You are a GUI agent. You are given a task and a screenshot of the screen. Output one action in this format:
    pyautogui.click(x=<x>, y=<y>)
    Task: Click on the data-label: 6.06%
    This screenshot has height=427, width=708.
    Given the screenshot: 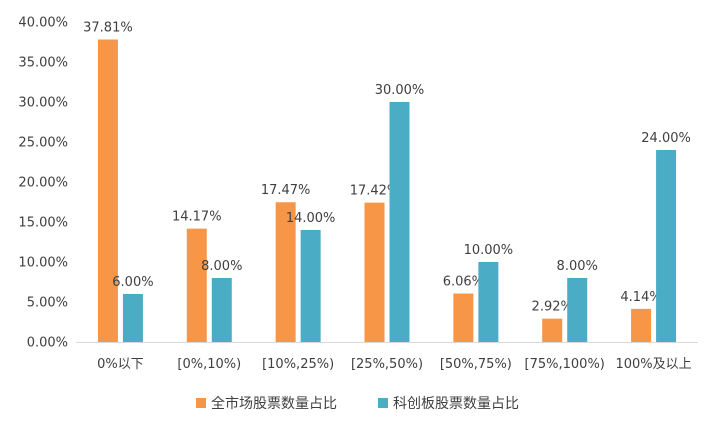 What is the action you would take?
    pyautogui.click(x=463, y=282)
    